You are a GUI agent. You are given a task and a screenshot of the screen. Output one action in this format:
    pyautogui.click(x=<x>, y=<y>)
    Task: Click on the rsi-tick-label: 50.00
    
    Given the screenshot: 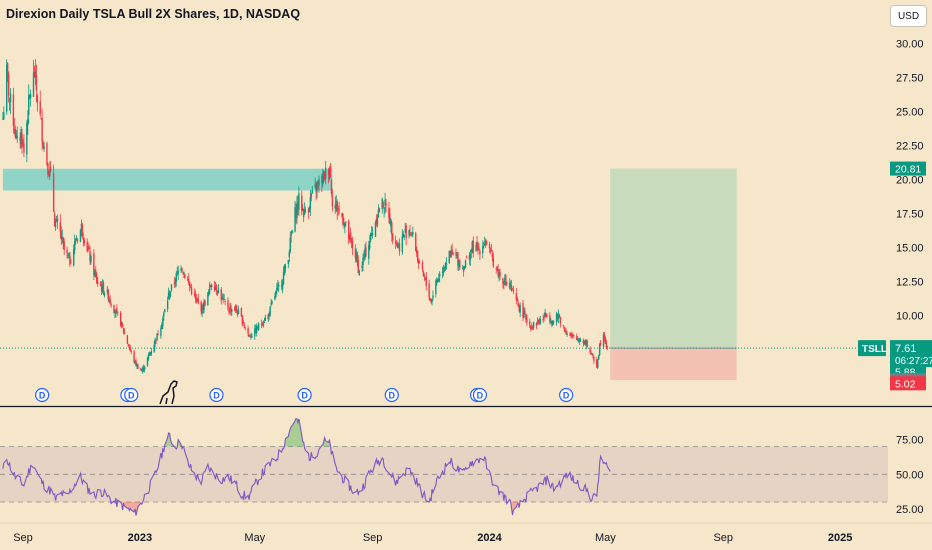 What is the action you would take?
    pyautogui.click(x=910, y=475)
    